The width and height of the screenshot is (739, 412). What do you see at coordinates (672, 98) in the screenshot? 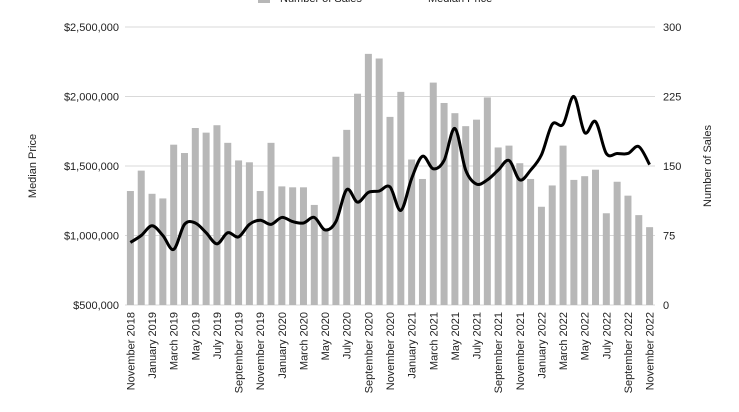
I see `y2-tick-label: 225` at bounding box center [672, 98].